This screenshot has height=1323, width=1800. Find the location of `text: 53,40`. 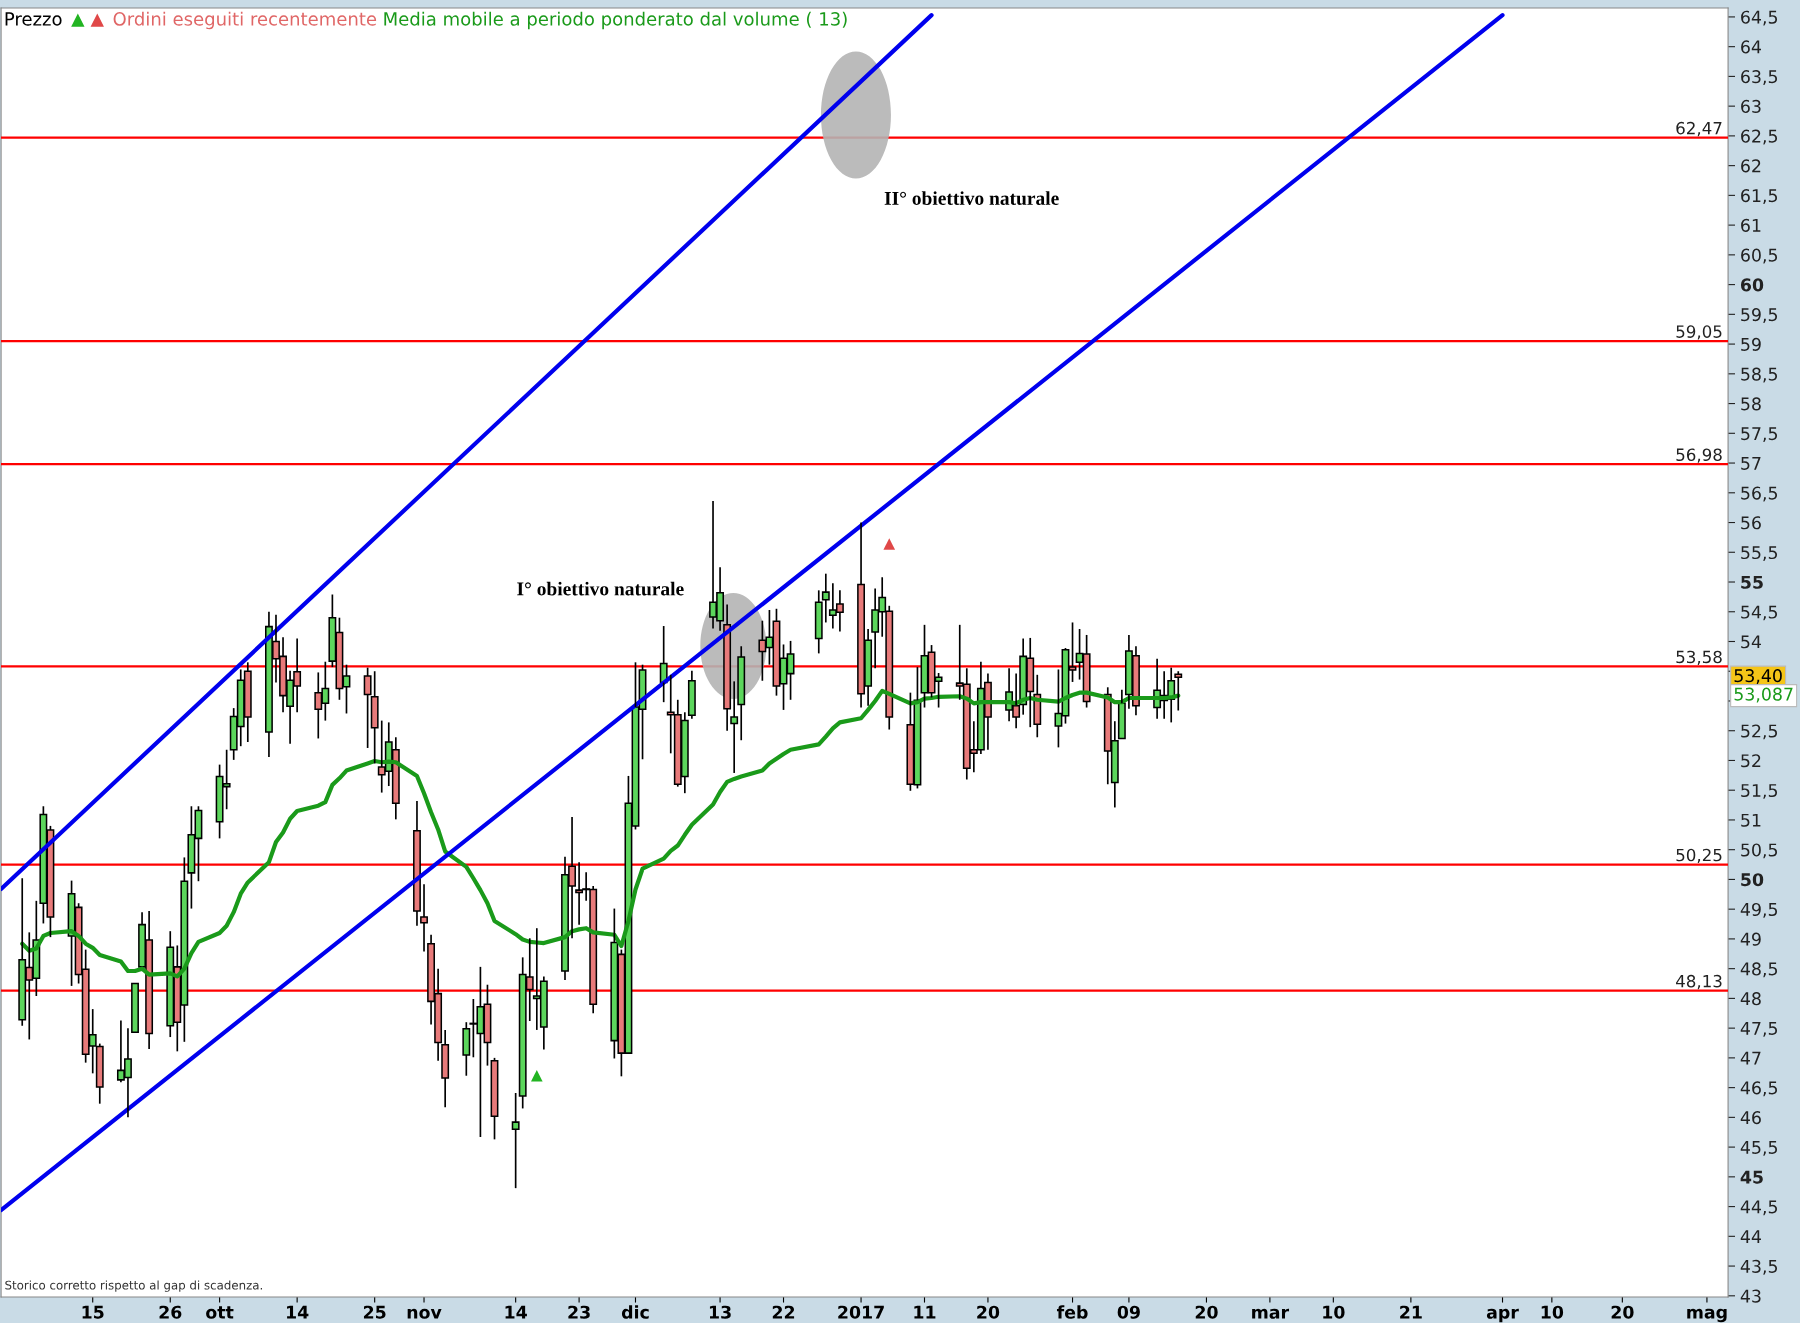

text: 53,40 is located at coordinates (1758, 676).